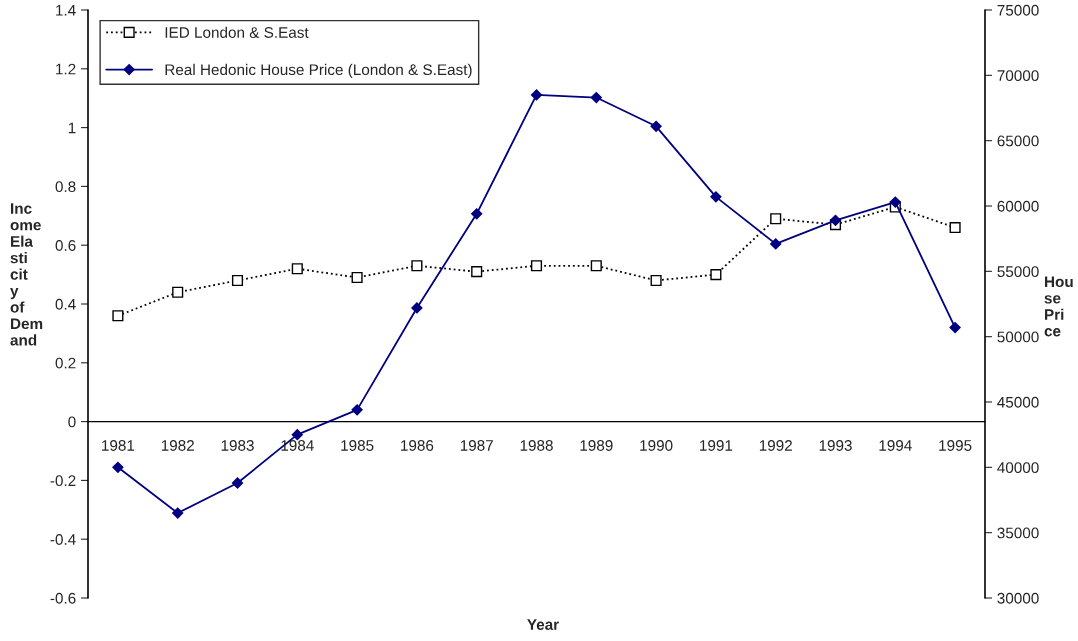 Image resolution: width=1078 pixels, height=641 pixels. What do you see at coordinates (177, 445) in the screenshot?
I see `x-tick-label: 1982` at bounding box center [177, 445].